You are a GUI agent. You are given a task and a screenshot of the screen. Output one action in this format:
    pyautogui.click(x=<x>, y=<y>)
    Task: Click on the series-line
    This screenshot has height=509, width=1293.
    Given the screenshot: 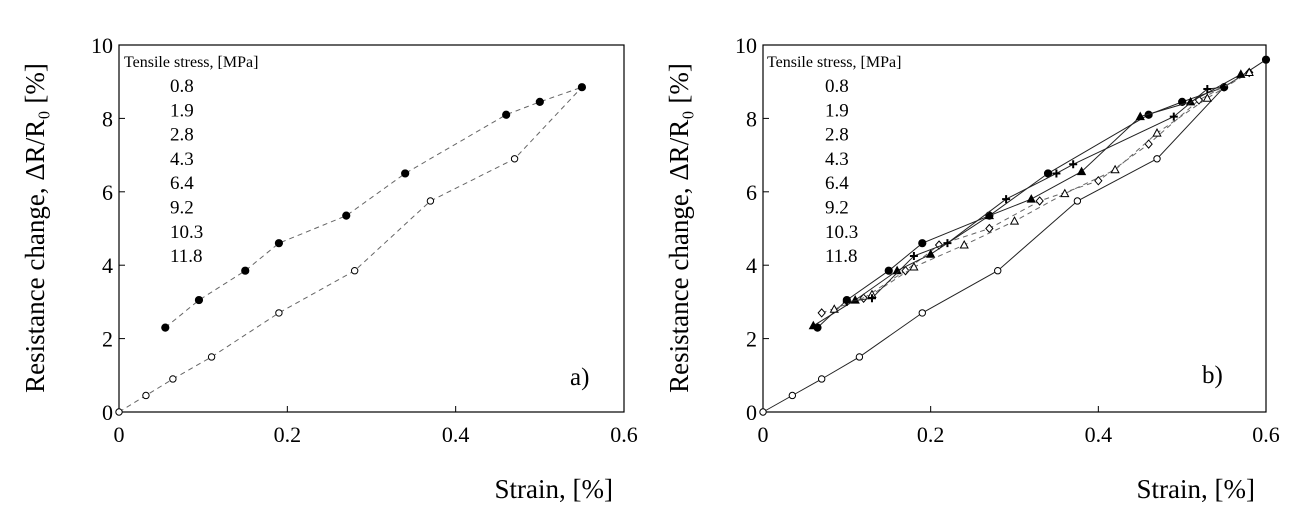 What is the action you would take?
    pyautogui.click(x=1035, y=194)
    